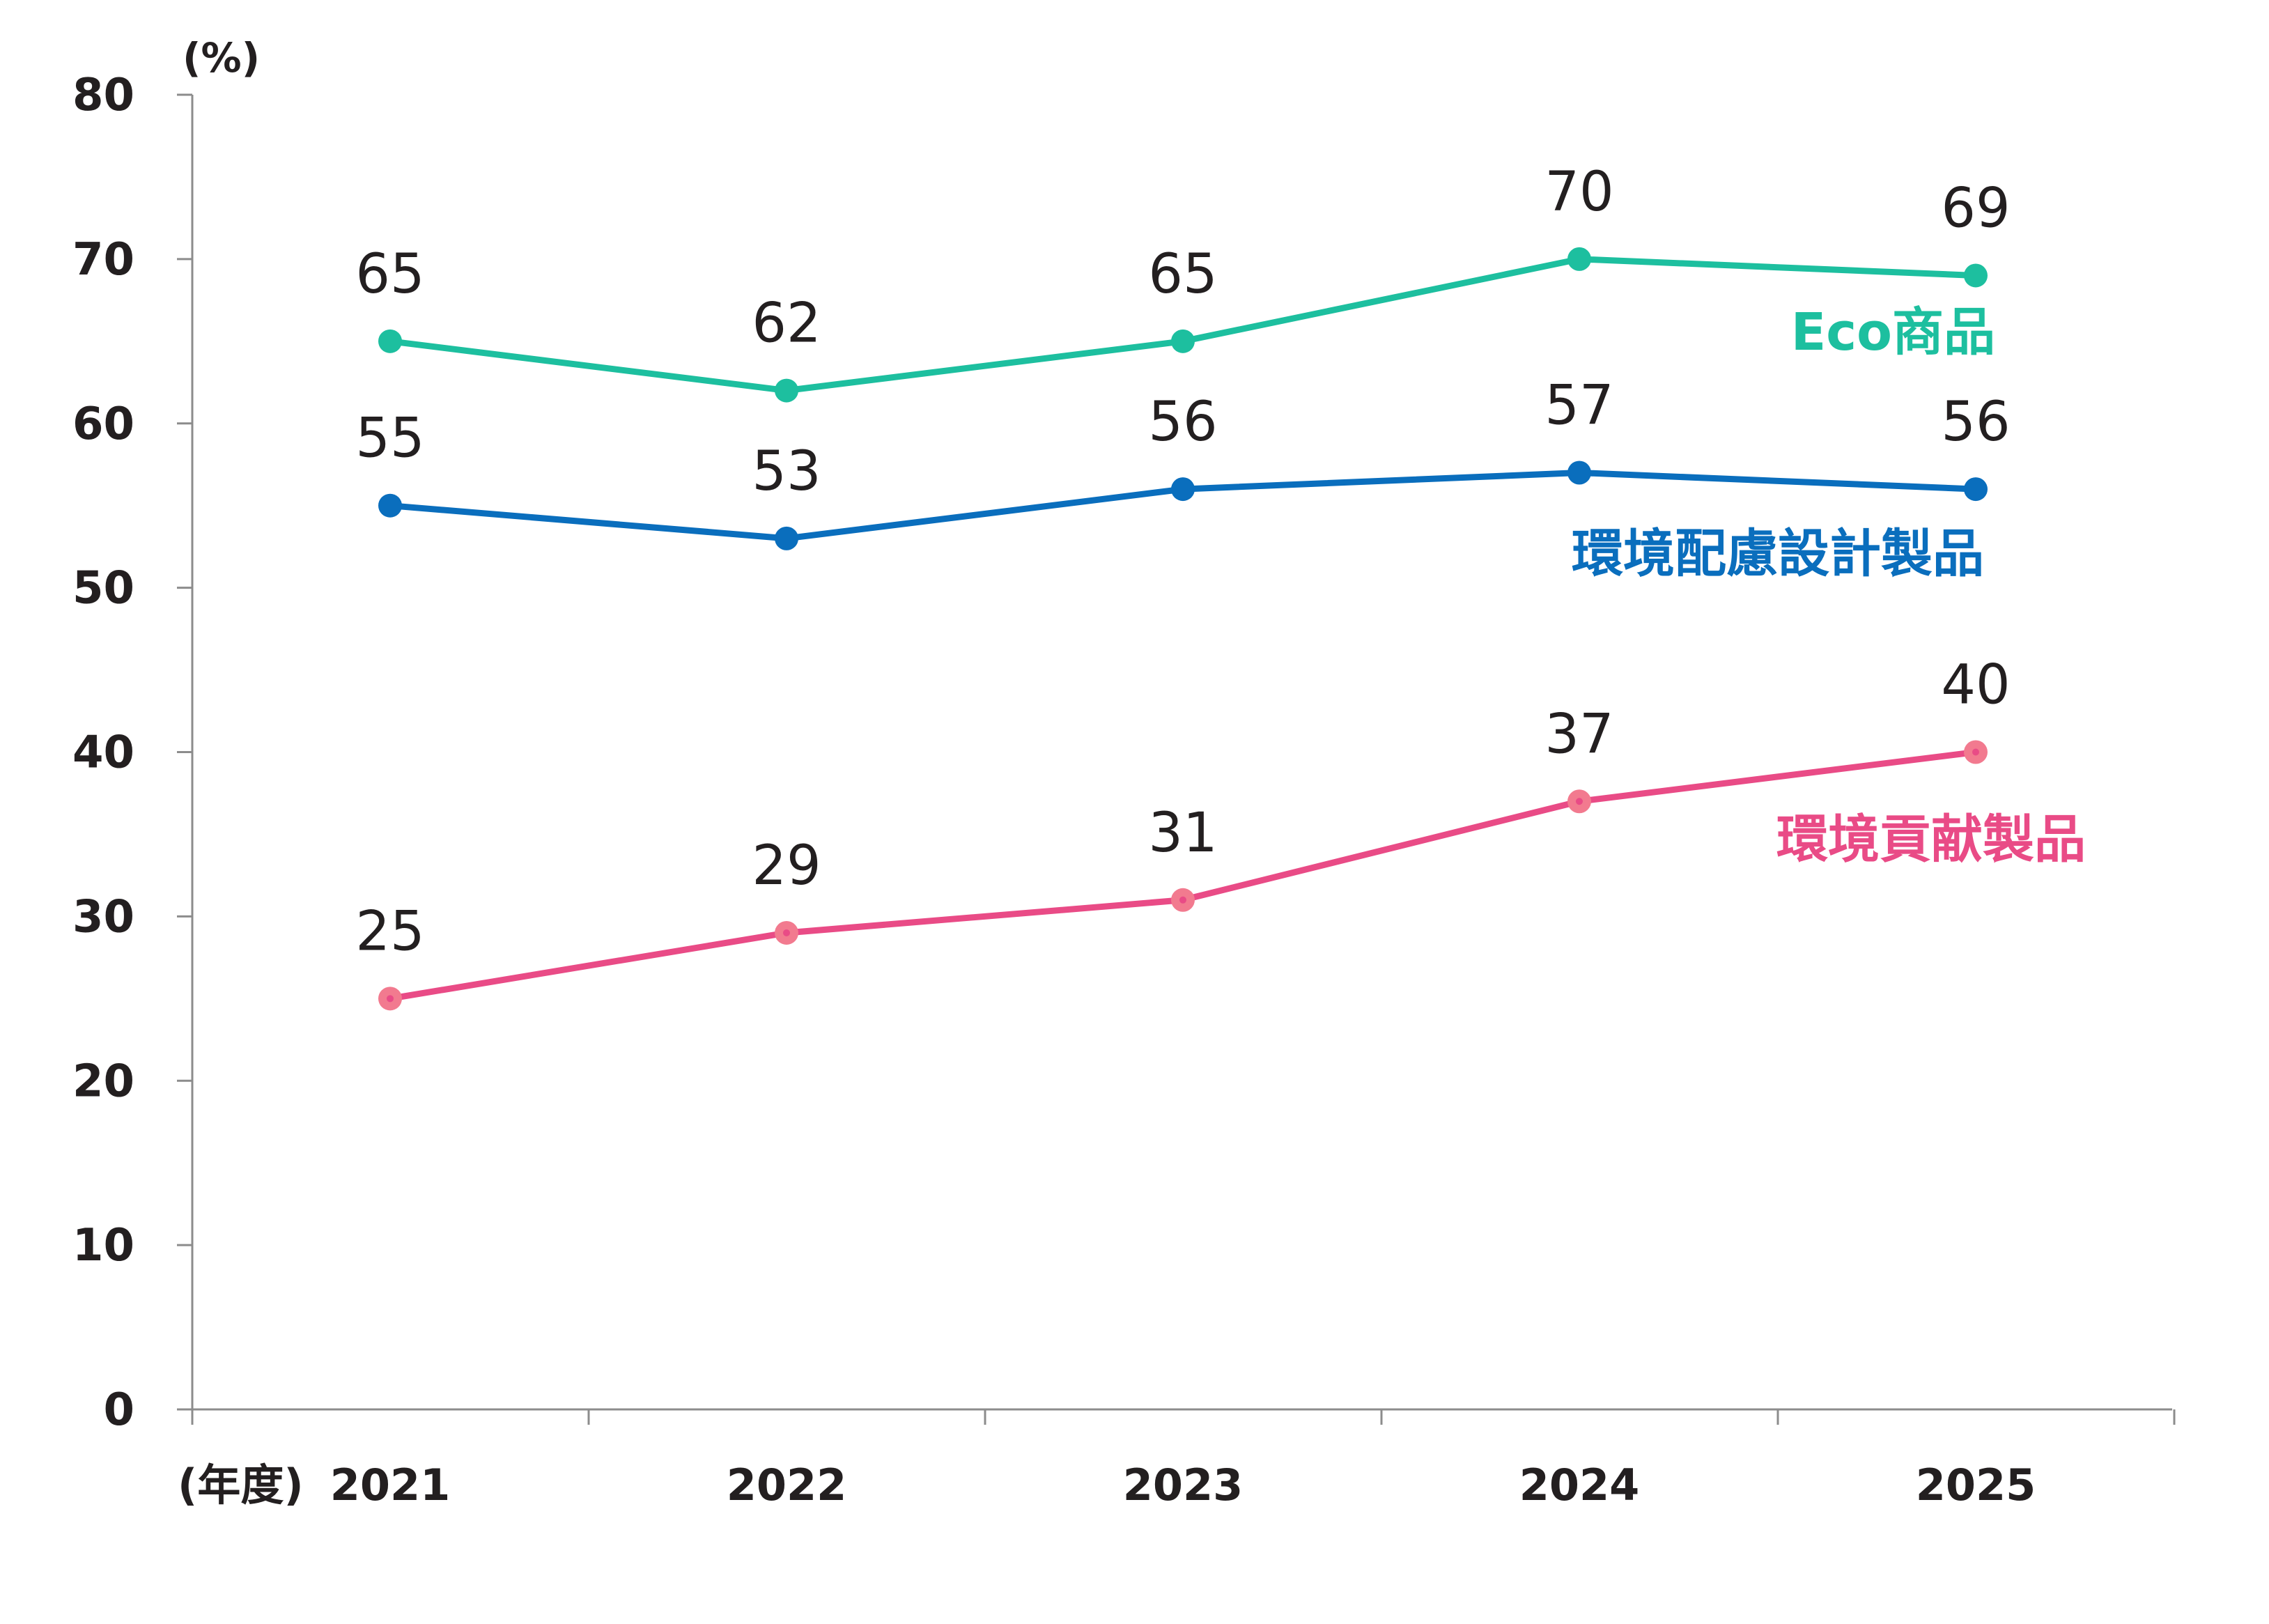  Describe the element at coordinates (1579, 1485) in the screenshot. I see `x-tick-label: 2024` at that location.